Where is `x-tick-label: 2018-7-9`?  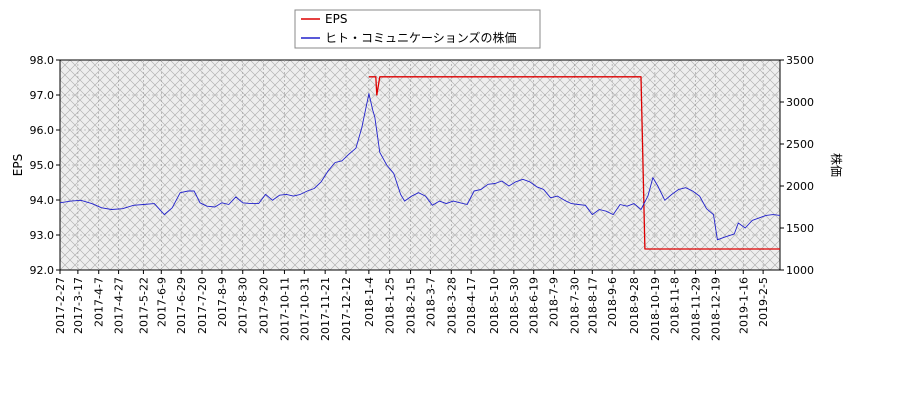
x-tick-label: 2018-7-9 is located at coordinates (554, 302).